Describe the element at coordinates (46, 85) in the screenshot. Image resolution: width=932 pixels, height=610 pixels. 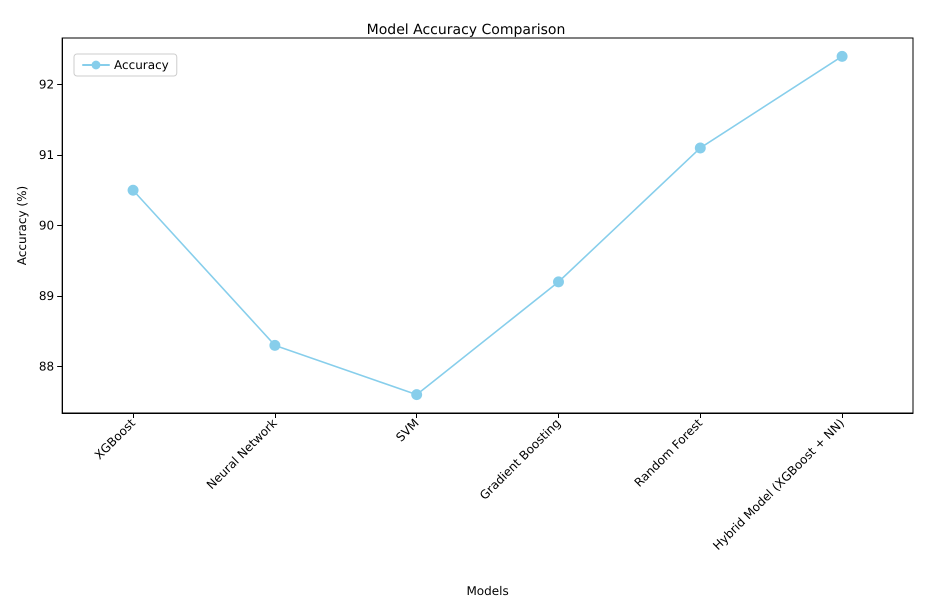
I see `y-tick-label: 92` at that location.